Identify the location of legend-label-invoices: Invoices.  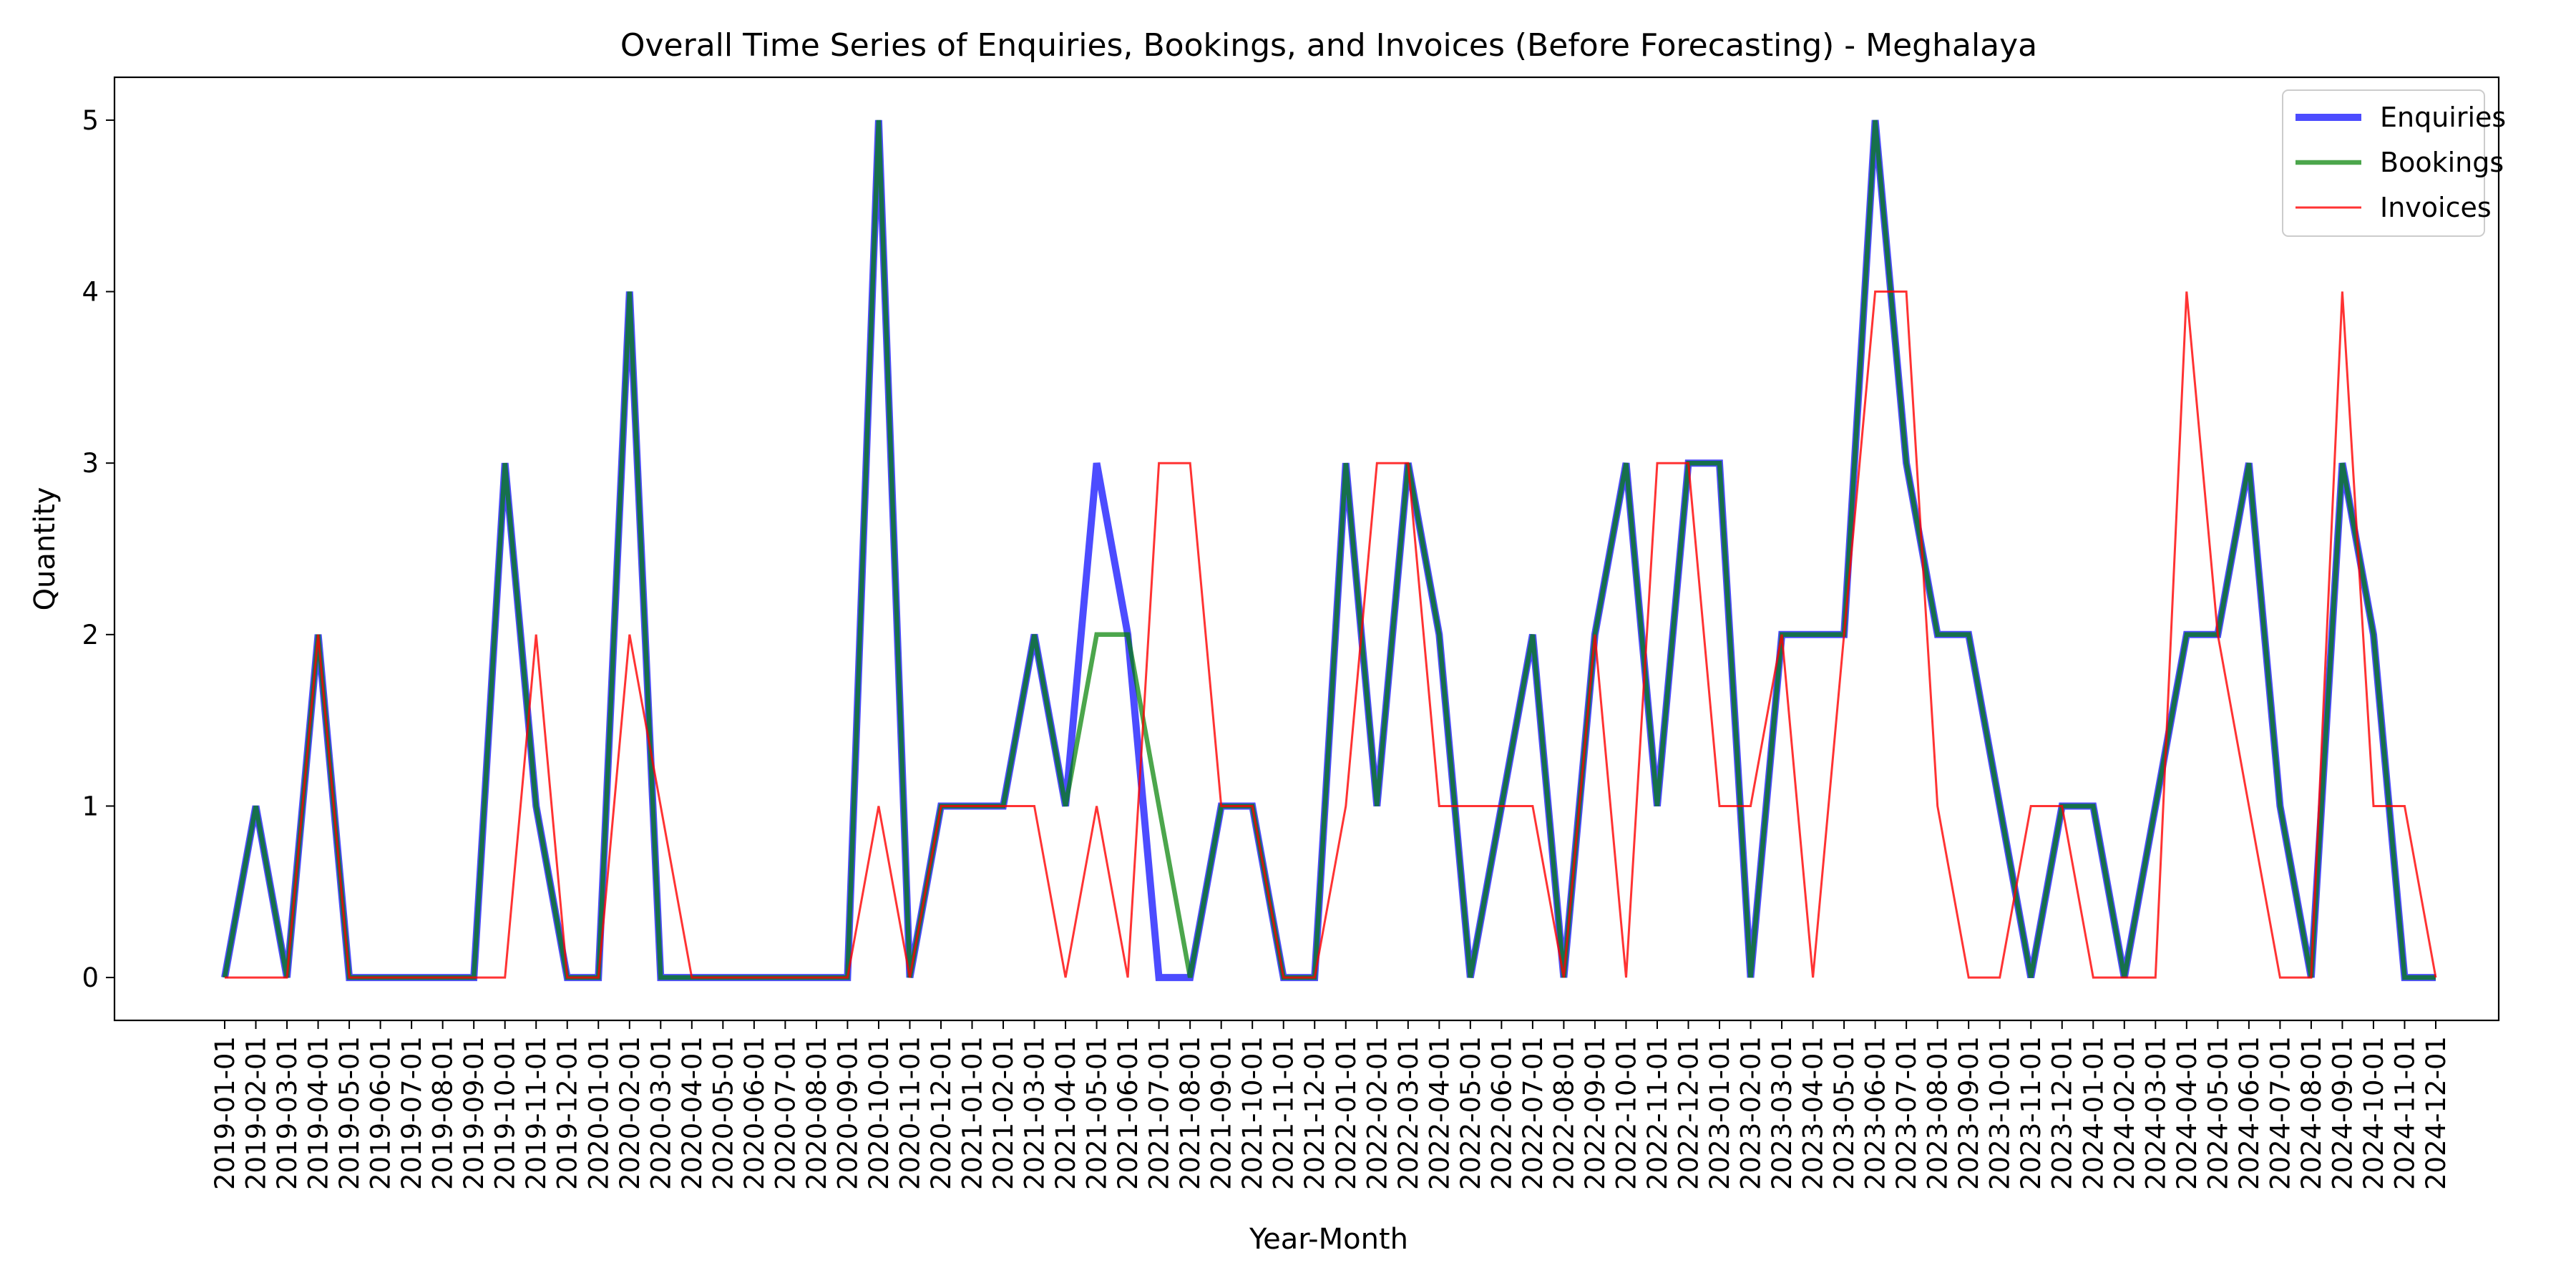
(2436, 208).